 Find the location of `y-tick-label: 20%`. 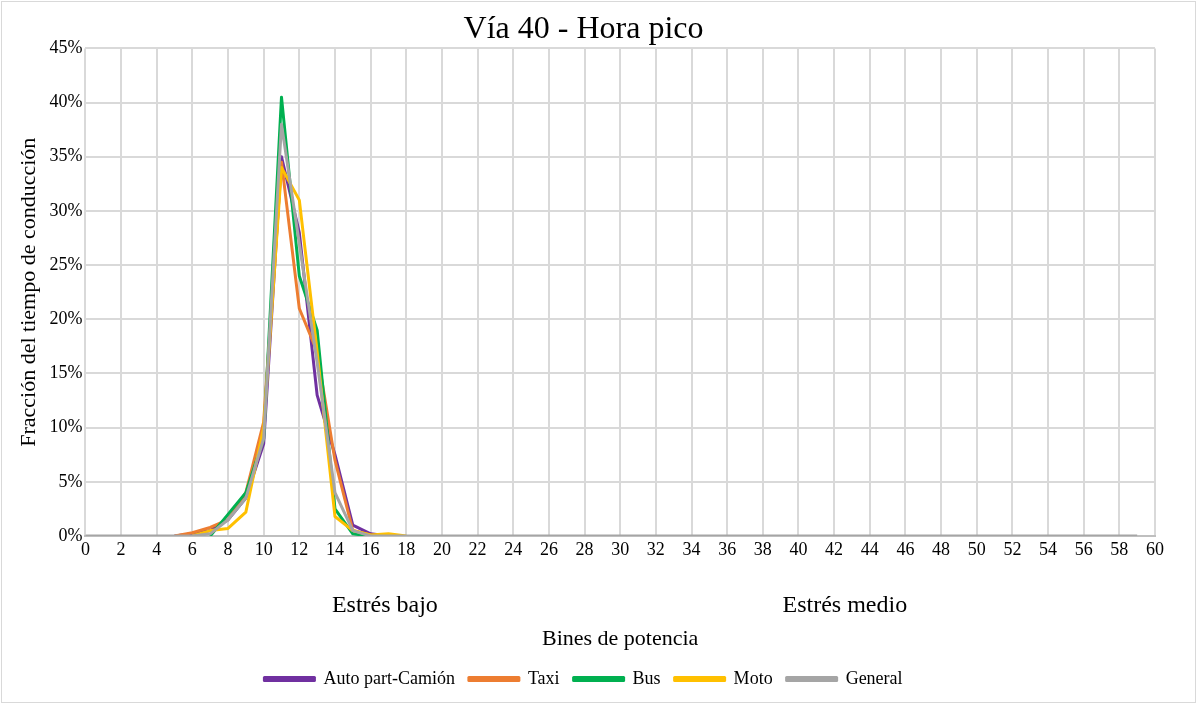

y-tick-label: 20% is located at coordinates (66, 318).